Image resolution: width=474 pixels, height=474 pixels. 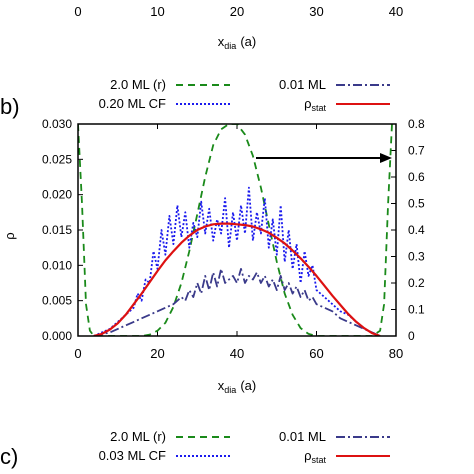 What do you see at coordinates (57, 265) in the screenshot?
I see `b-y-tick-label: 0.010` at bounding box center [57, 265].